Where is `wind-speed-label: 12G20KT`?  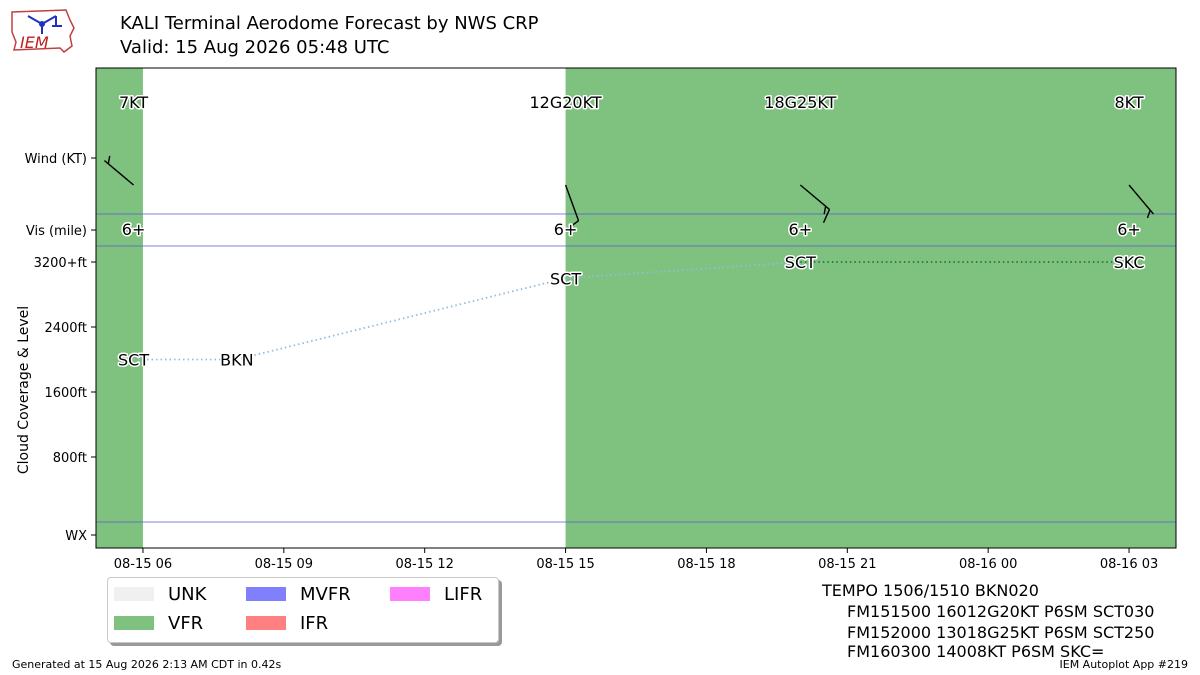
wind-speed-label: 12G20KT is located at coordinates (565, 102).